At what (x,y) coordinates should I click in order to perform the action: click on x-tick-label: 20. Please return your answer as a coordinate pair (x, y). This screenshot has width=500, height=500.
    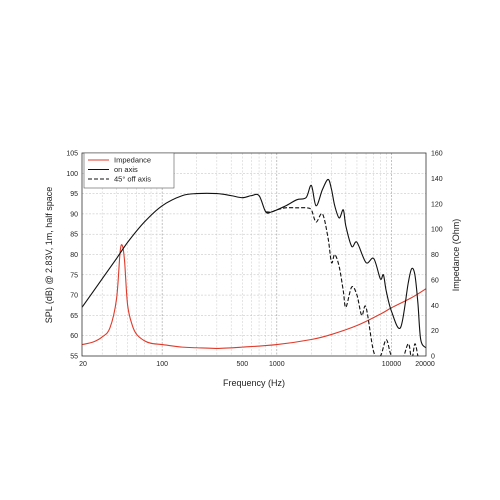
    Looking at the image, I should click on (83, 364).